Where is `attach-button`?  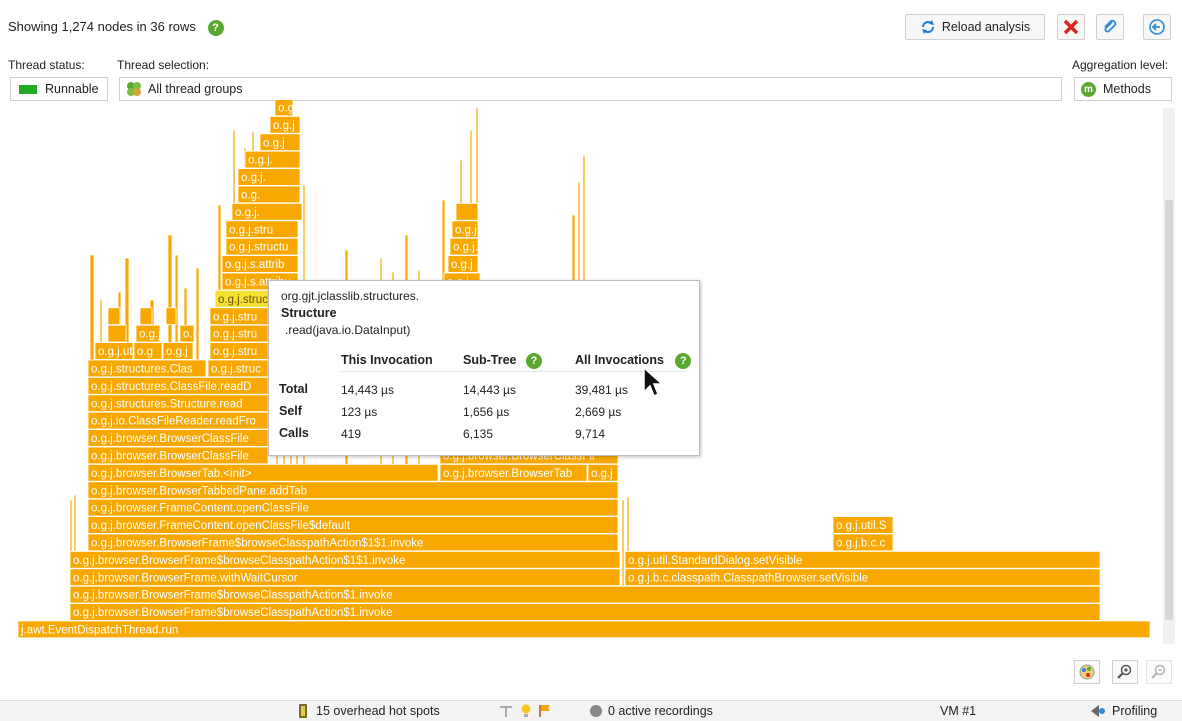
attach-button is located at coordinates (1110, 27).